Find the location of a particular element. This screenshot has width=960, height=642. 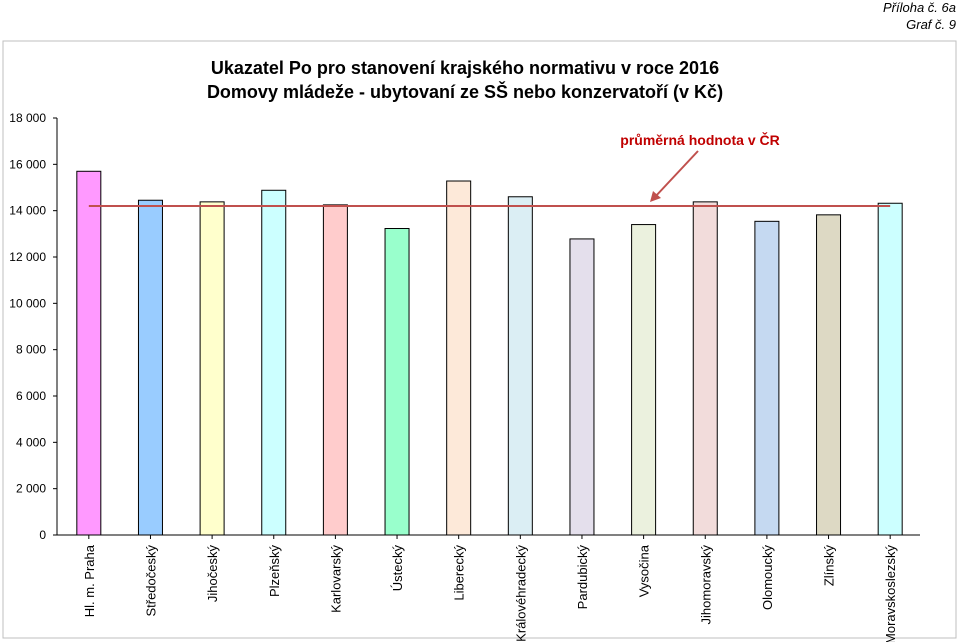

y-tick-label: 18 000 is located at coordinates (27, 118).